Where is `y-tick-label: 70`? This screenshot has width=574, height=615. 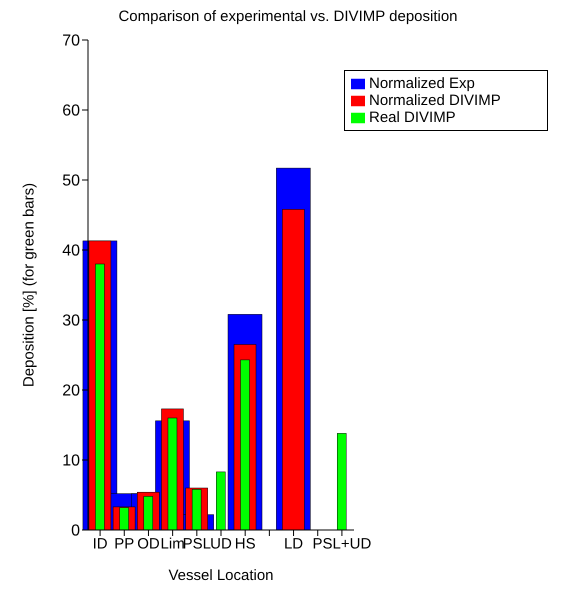
y-tick-label: 70 is located at coordinates (71, 41).